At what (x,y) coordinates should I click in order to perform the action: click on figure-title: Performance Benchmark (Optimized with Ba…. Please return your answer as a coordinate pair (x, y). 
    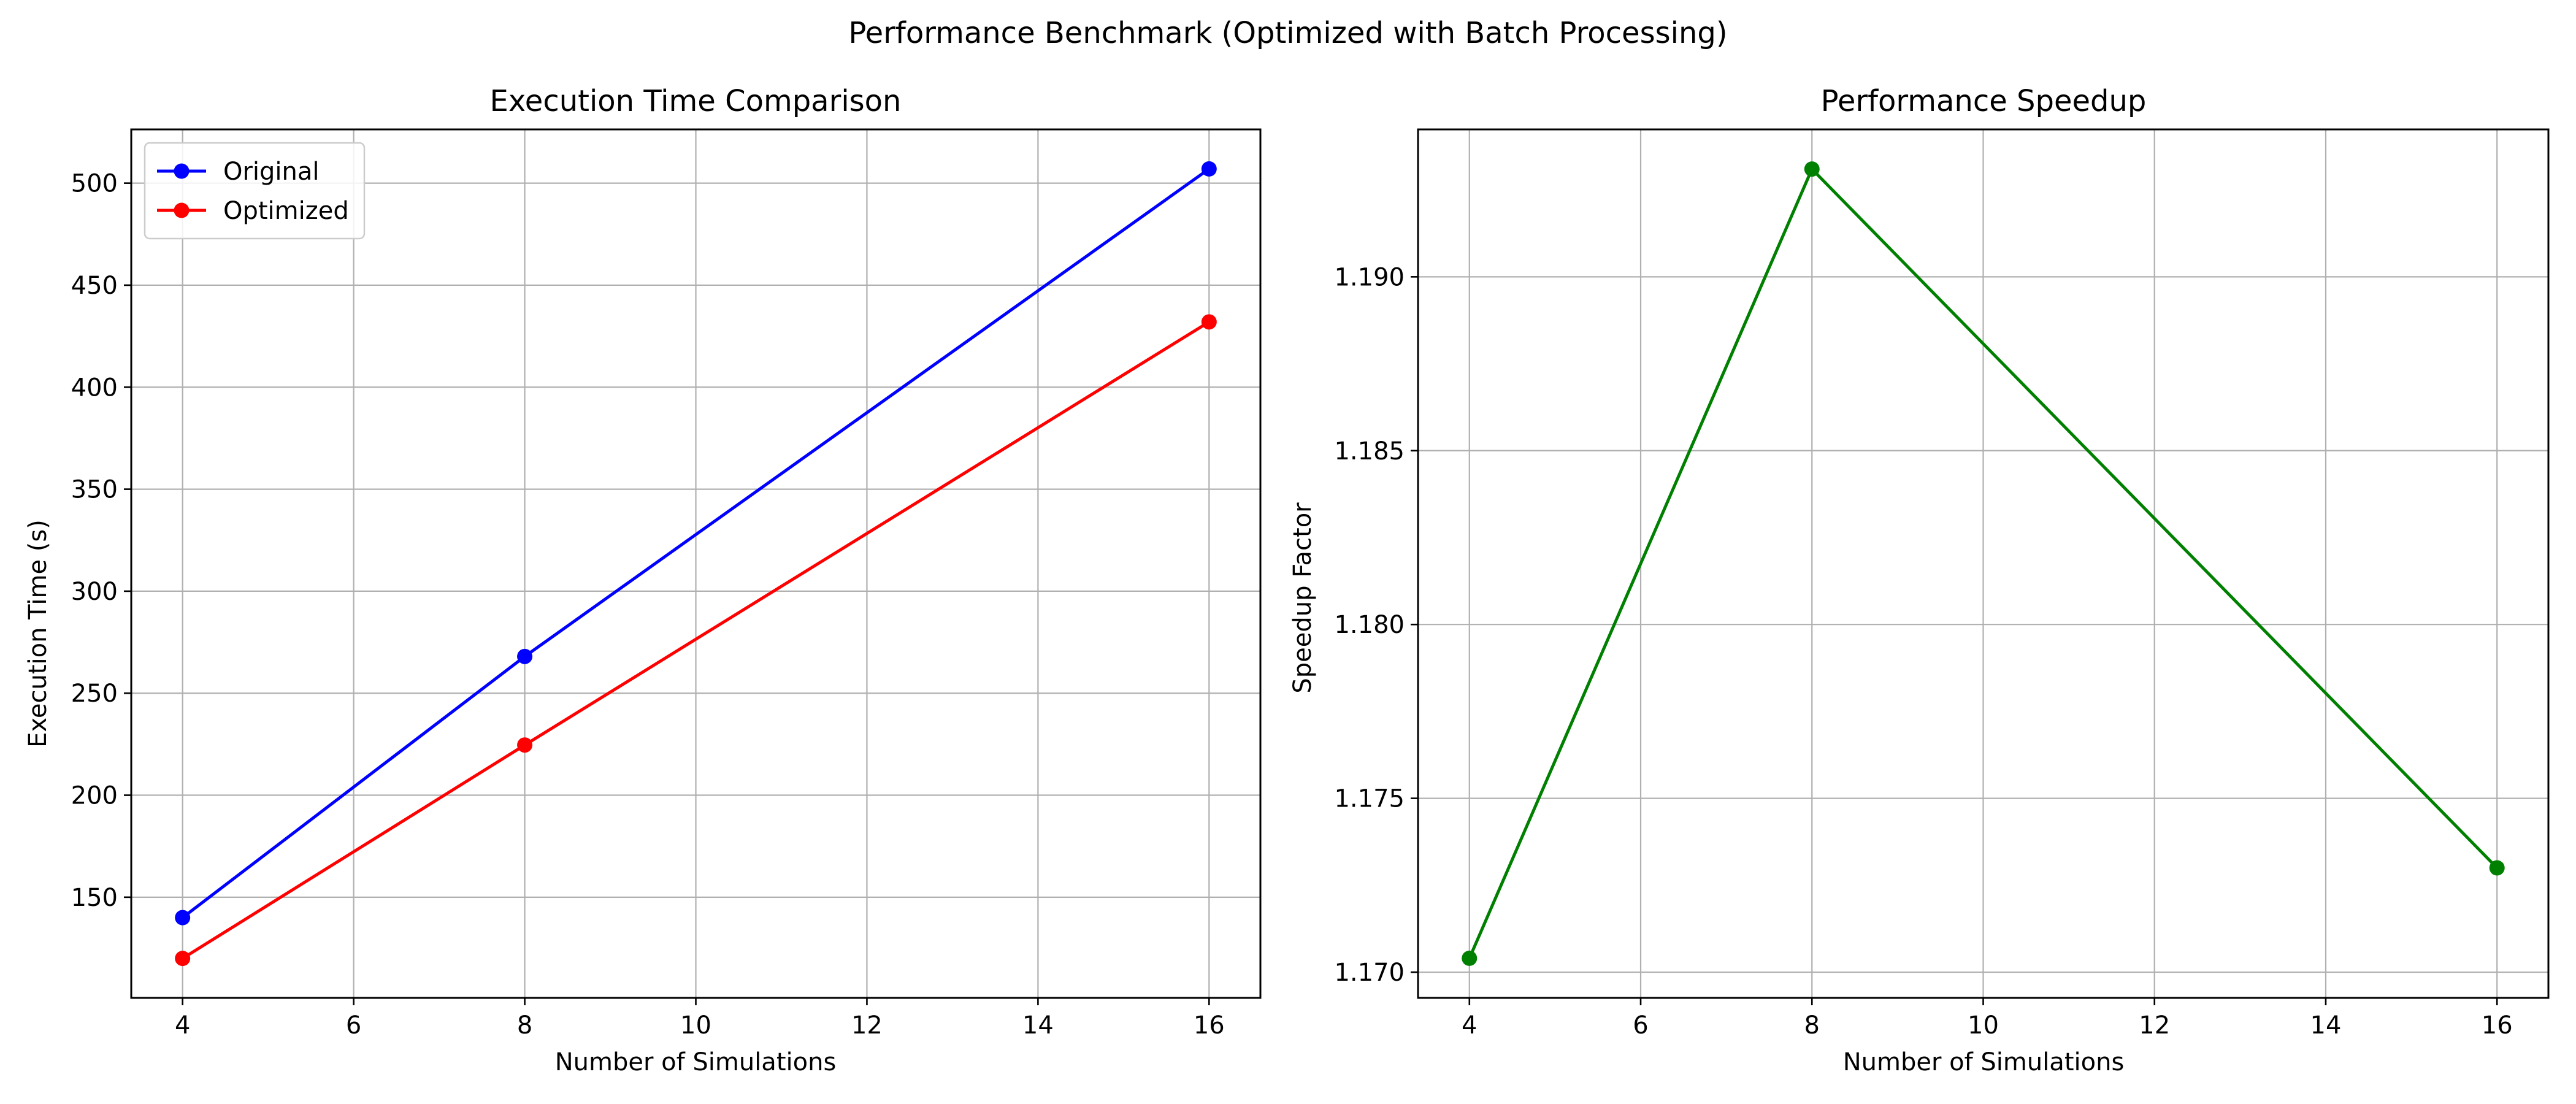
    Looking at the image, I should click on (1287, 33).